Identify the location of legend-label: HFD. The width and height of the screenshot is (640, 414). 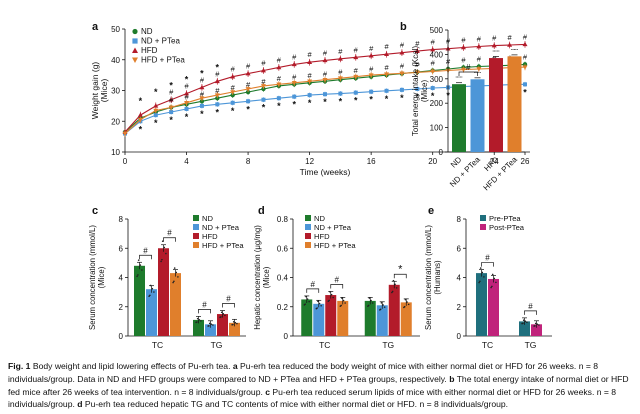
(149, 50).